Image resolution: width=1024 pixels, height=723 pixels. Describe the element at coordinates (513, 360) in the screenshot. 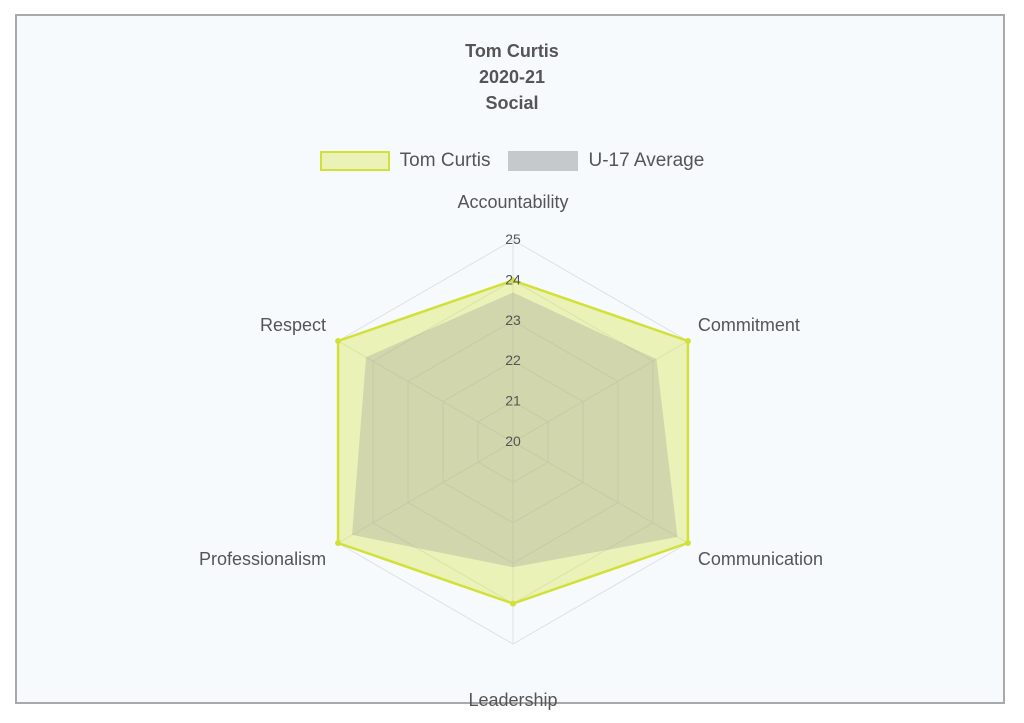

I see `tick-label-22: 22` at that location.